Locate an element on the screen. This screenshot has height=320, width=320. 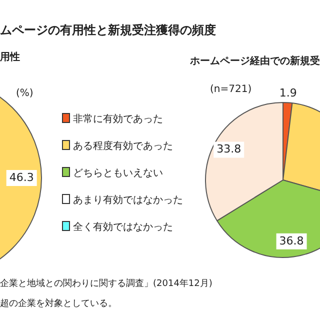
data-label: 36.8 is located at coordinates (291, 241).